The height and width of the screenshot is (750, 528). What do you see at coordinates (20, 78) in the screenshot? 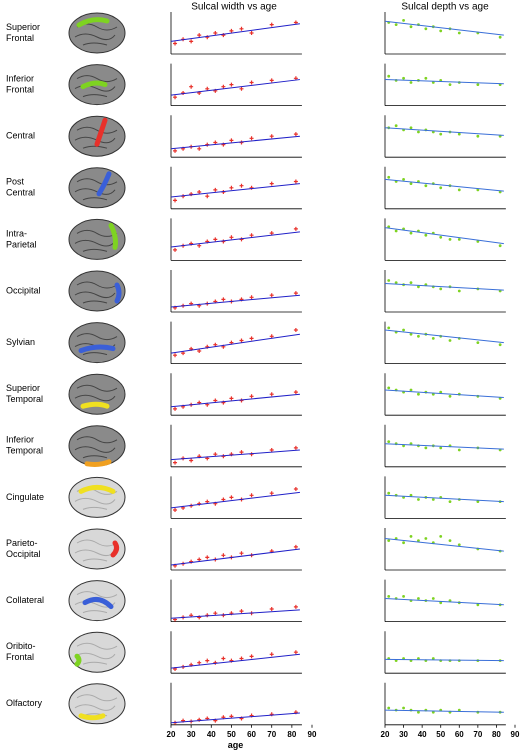
I see `region-label: Inferior` at bounding box center [20, 78].